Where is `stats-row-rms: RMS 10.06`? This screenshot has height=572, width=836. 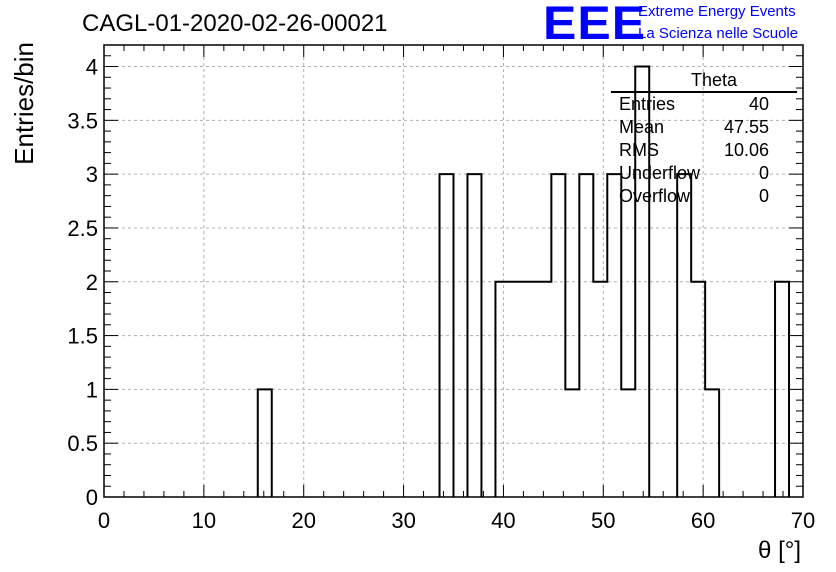
stats-row-rms: RMS 10.06 is located at coordinates (694, 150).